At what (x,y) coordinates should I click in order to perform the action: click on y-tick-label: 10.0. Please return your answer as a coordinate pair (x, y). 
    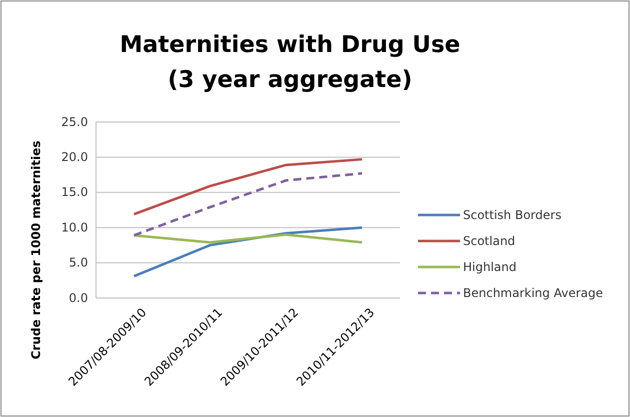
    Looking at the image, I should click on (74, 227).